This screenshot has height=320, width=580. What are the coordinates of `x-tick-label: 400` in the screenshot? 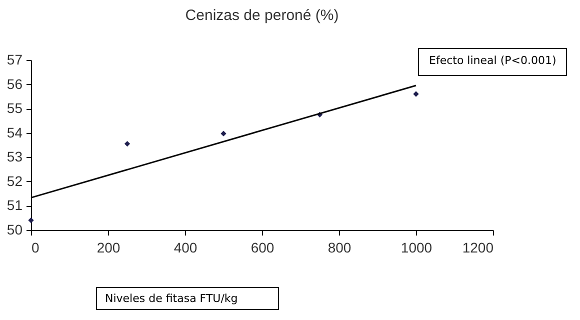 It's located at (186, 248).